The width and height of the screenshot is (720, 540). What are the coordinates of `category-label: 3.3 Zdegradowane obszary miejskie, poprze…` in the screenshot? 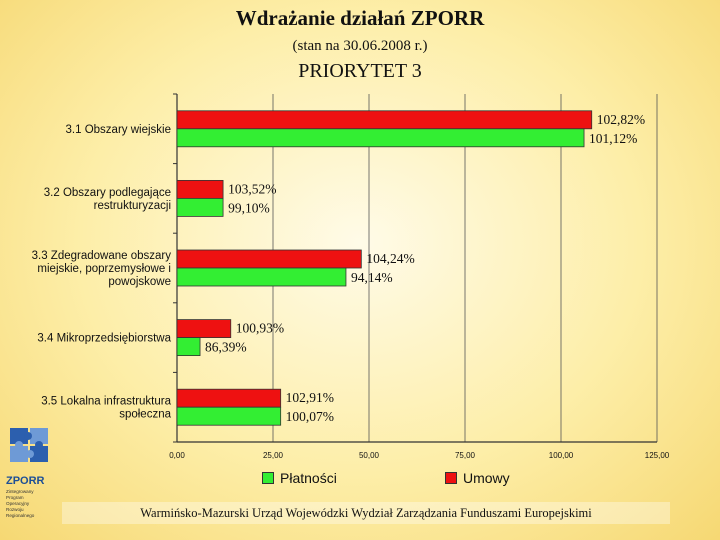 It's located at (102, 269).